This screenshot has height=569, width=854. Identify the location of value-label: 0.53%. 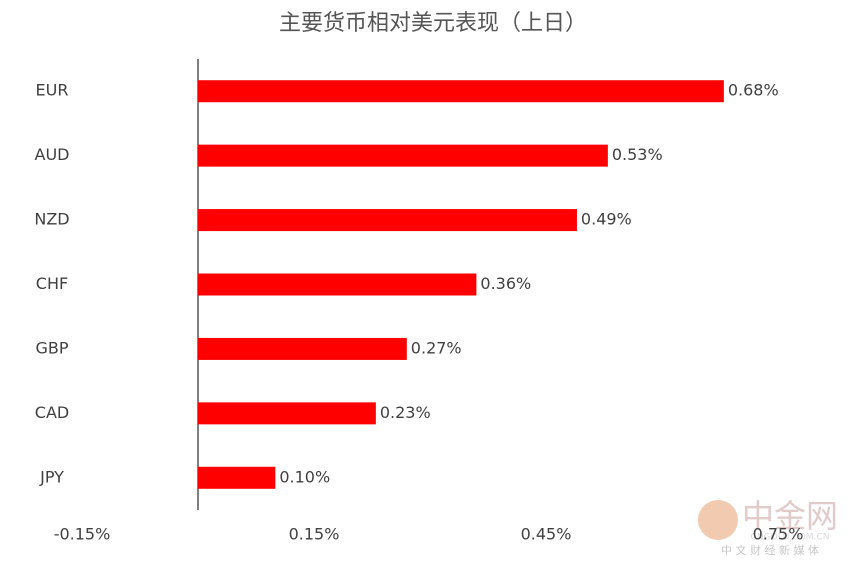
(637, 154).